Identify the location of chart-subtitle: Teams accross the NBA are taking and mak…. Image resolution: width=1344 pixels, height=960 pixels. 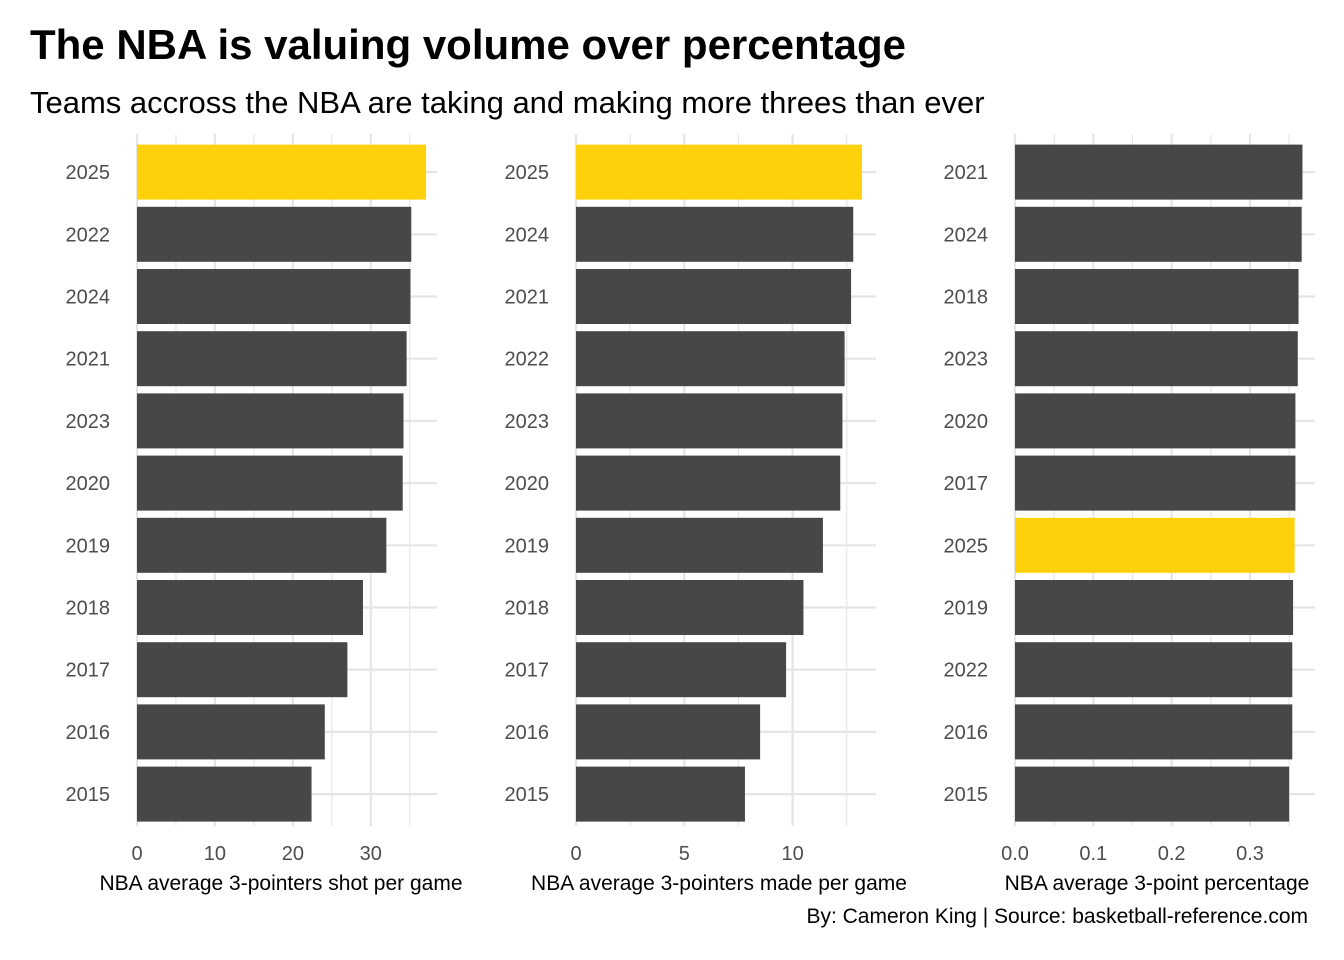
(507, 102).